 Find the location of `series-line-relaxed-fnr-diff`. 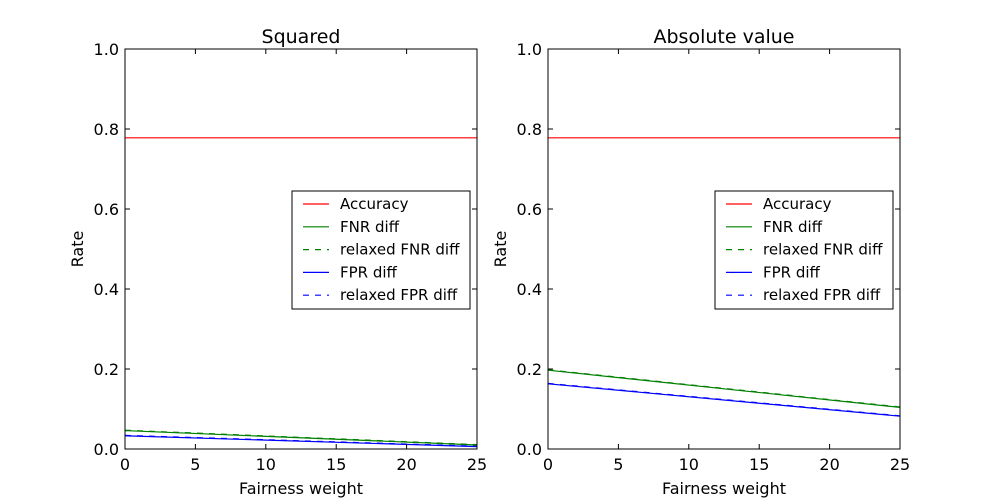

series-line-relaxed-fnr-diff is located at coordinates (301, 437).